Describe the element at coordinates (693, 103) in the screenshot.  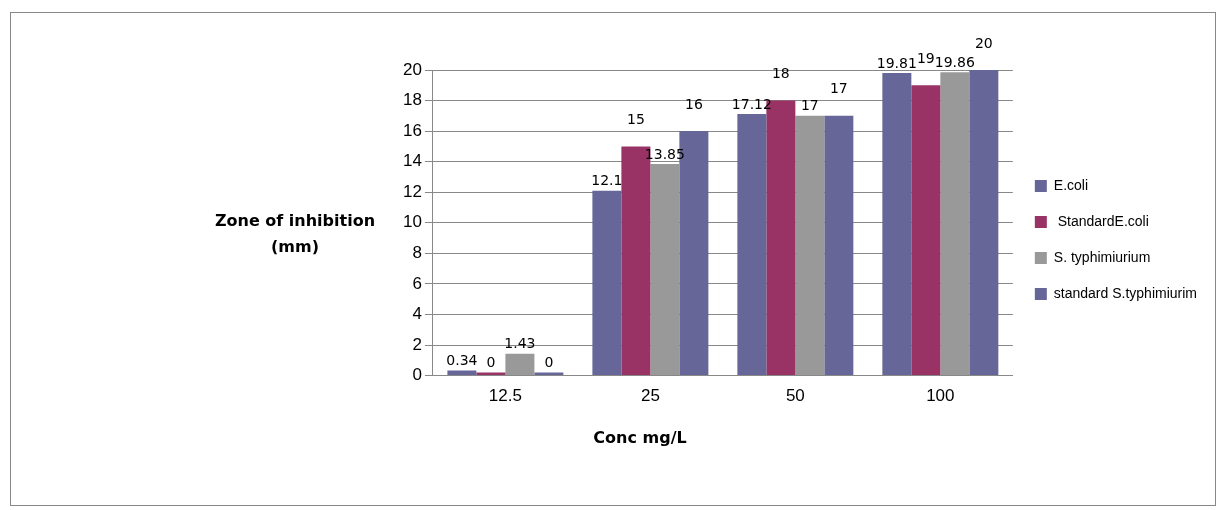
I see `data-label: 16` at that location.